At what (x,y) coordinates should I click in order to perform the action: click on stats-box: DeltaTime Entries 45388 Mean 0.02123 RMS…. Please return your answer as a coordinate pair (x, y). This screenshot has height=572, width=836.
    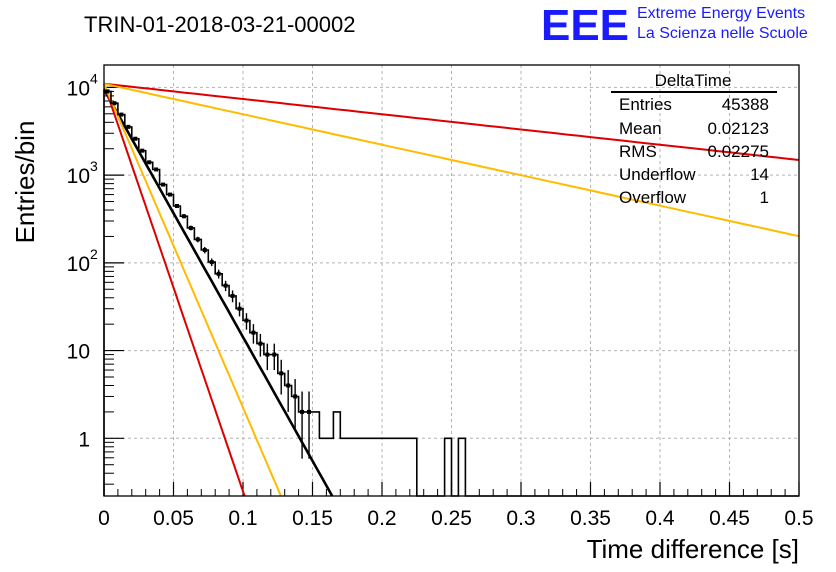
    Looking at the image, I should click on (694, 139).